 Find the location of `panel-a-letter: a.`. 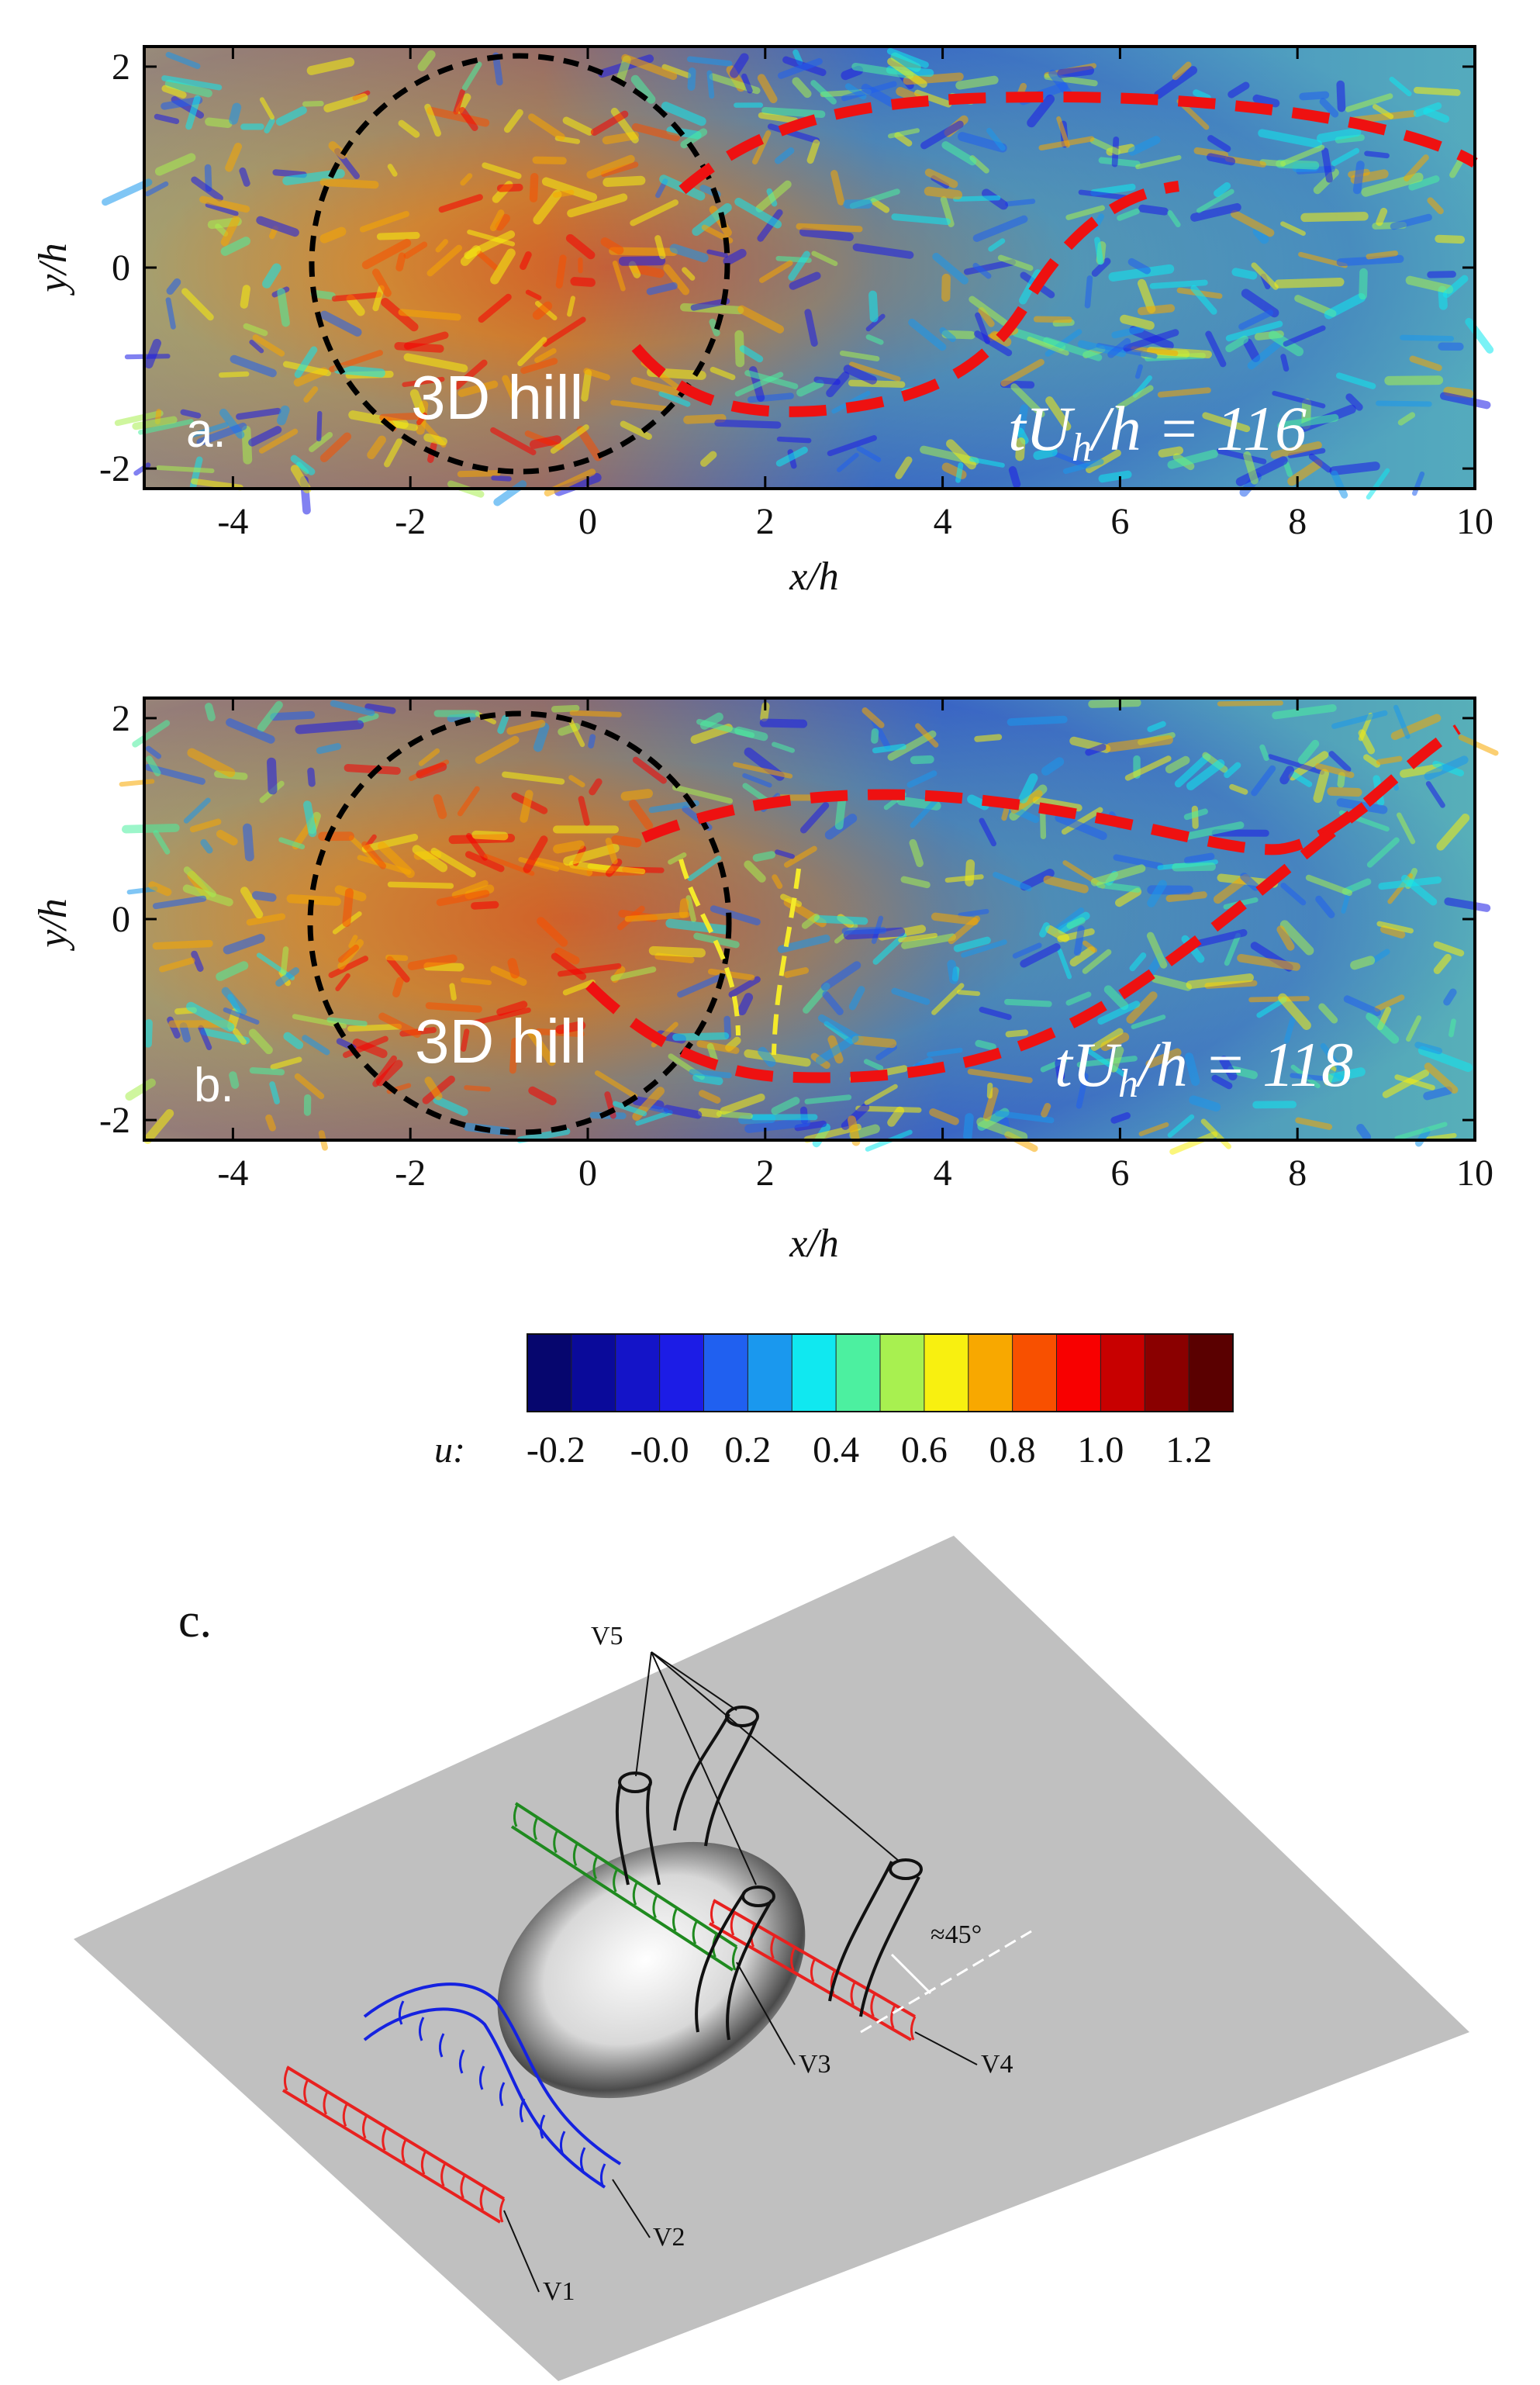

panel-a-letter: a. is located at coordinates (206, 431).